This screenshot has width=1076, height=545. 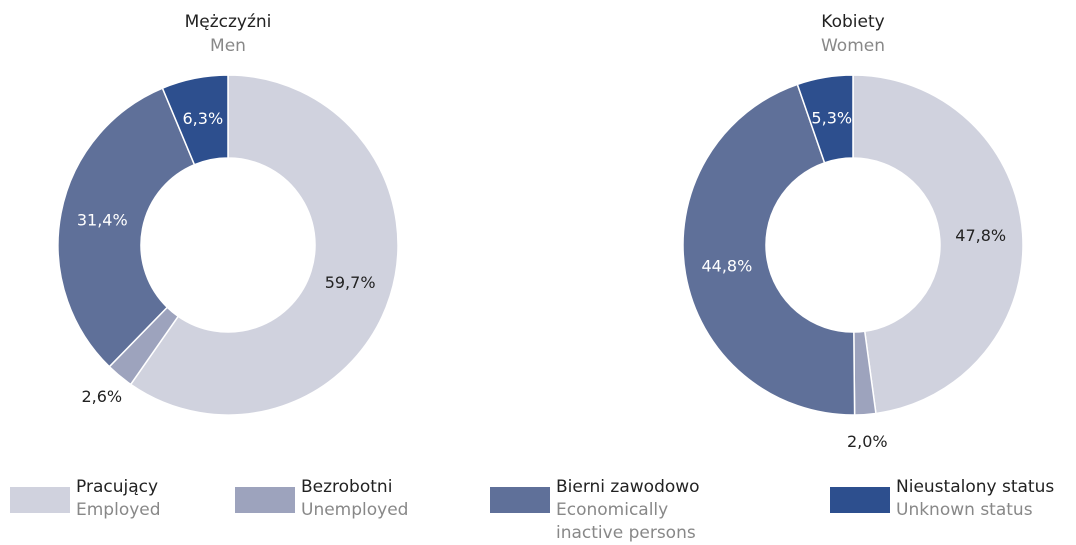 I want to click on legend-item: Pracujący Employed, so click(x=120, y=499).